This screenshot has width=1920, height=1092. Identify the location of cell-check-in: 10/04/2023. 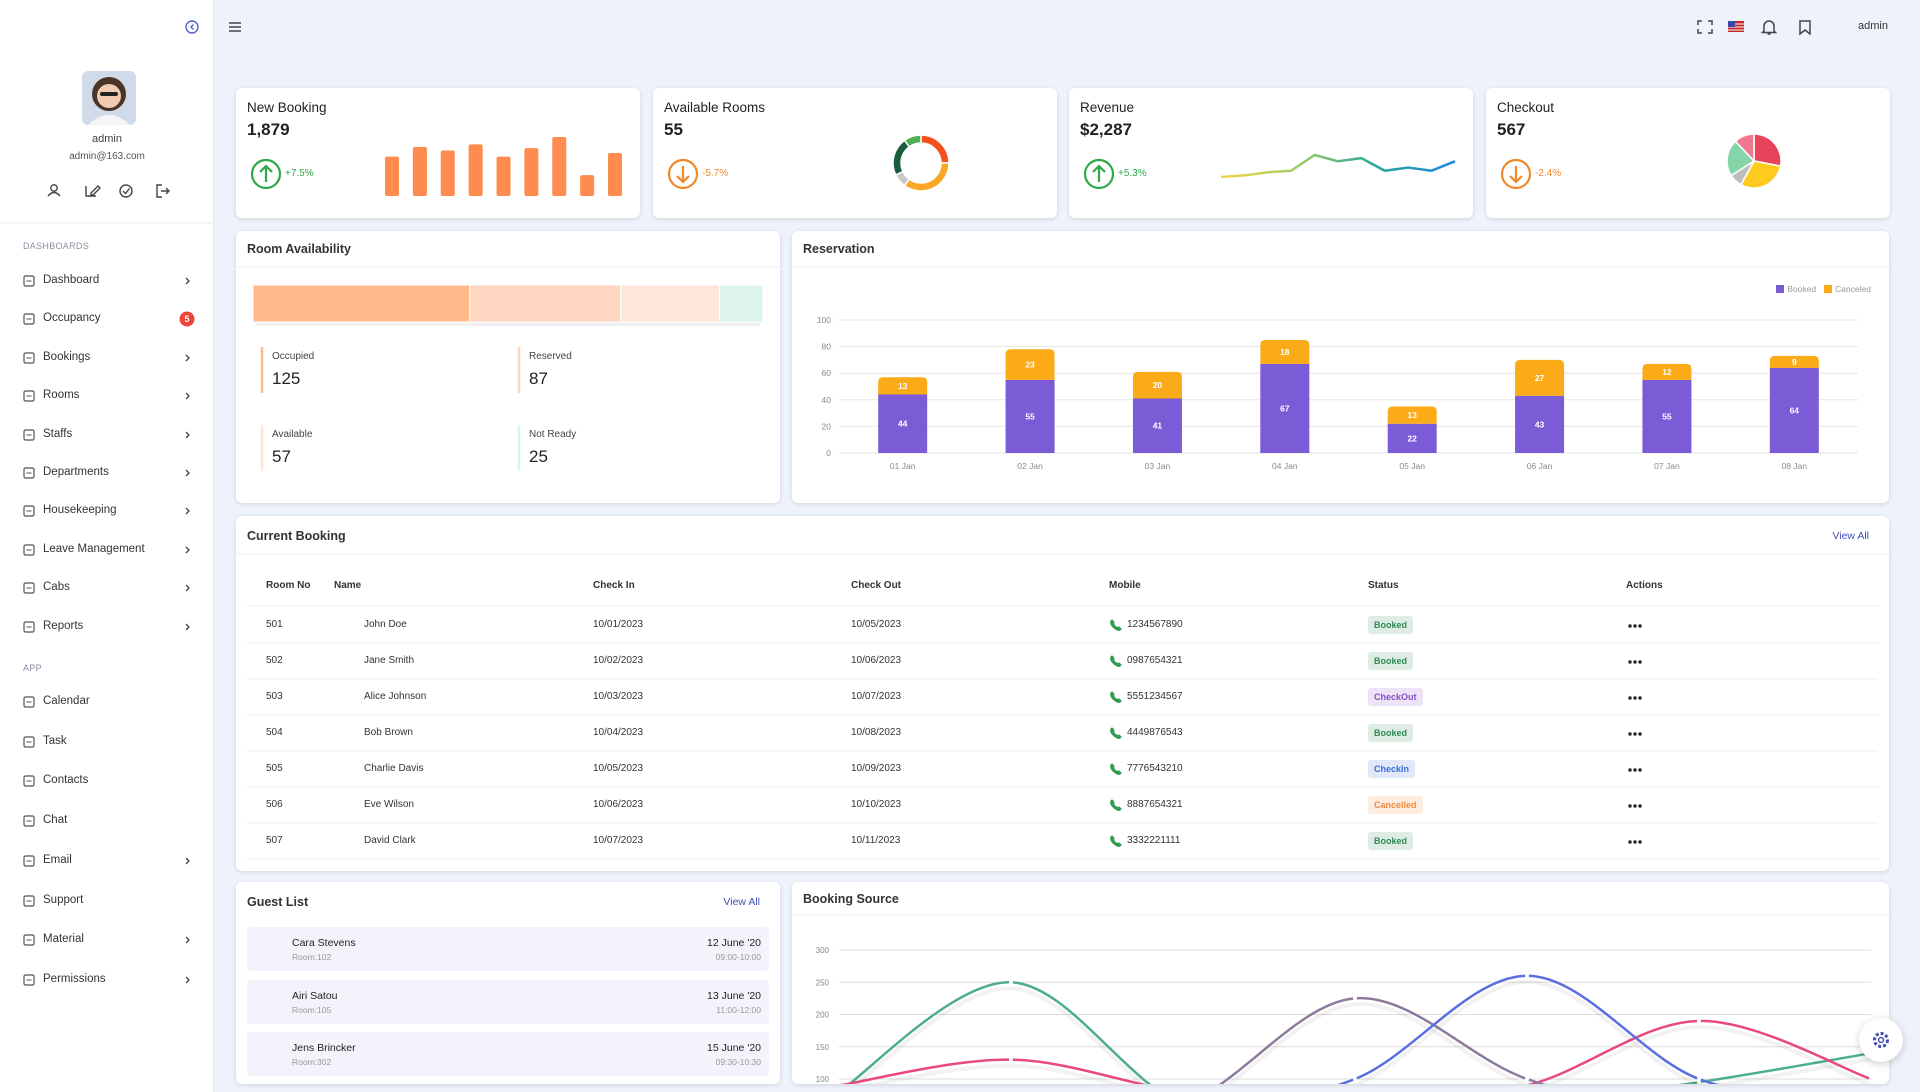
(618, 732).